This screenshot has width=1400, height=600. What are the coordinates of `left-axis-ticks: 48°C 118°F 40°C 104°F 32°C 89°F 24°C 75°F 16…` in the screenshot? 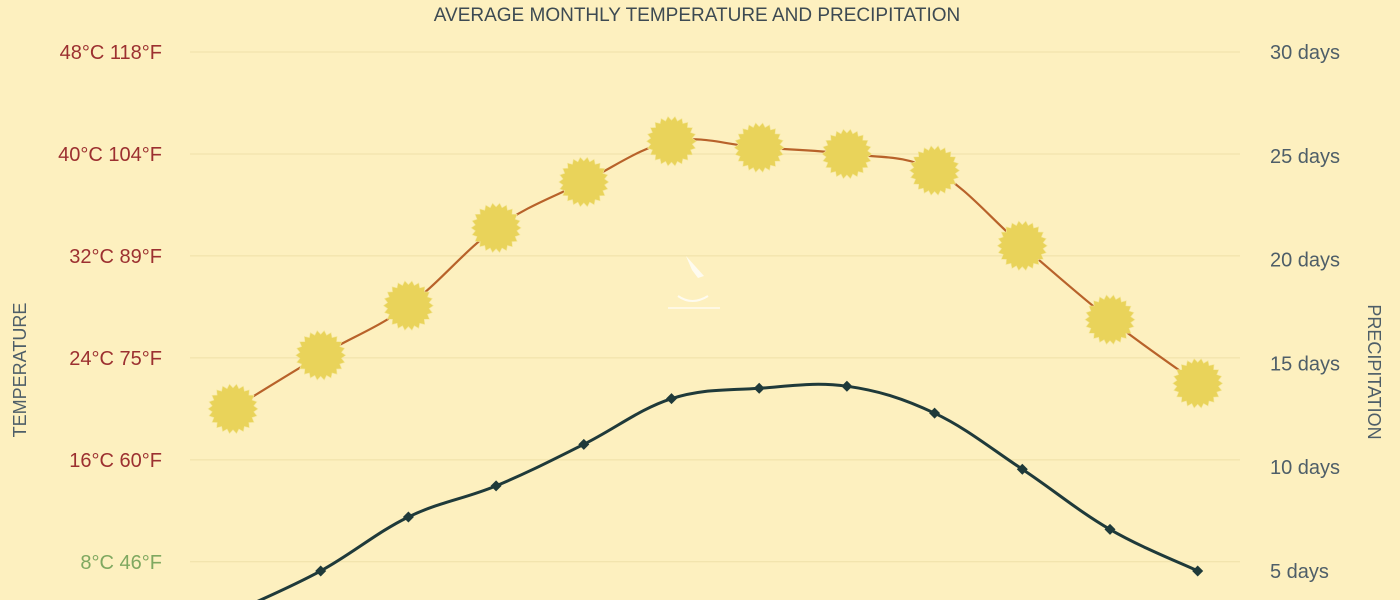 It's located at (110, 308).